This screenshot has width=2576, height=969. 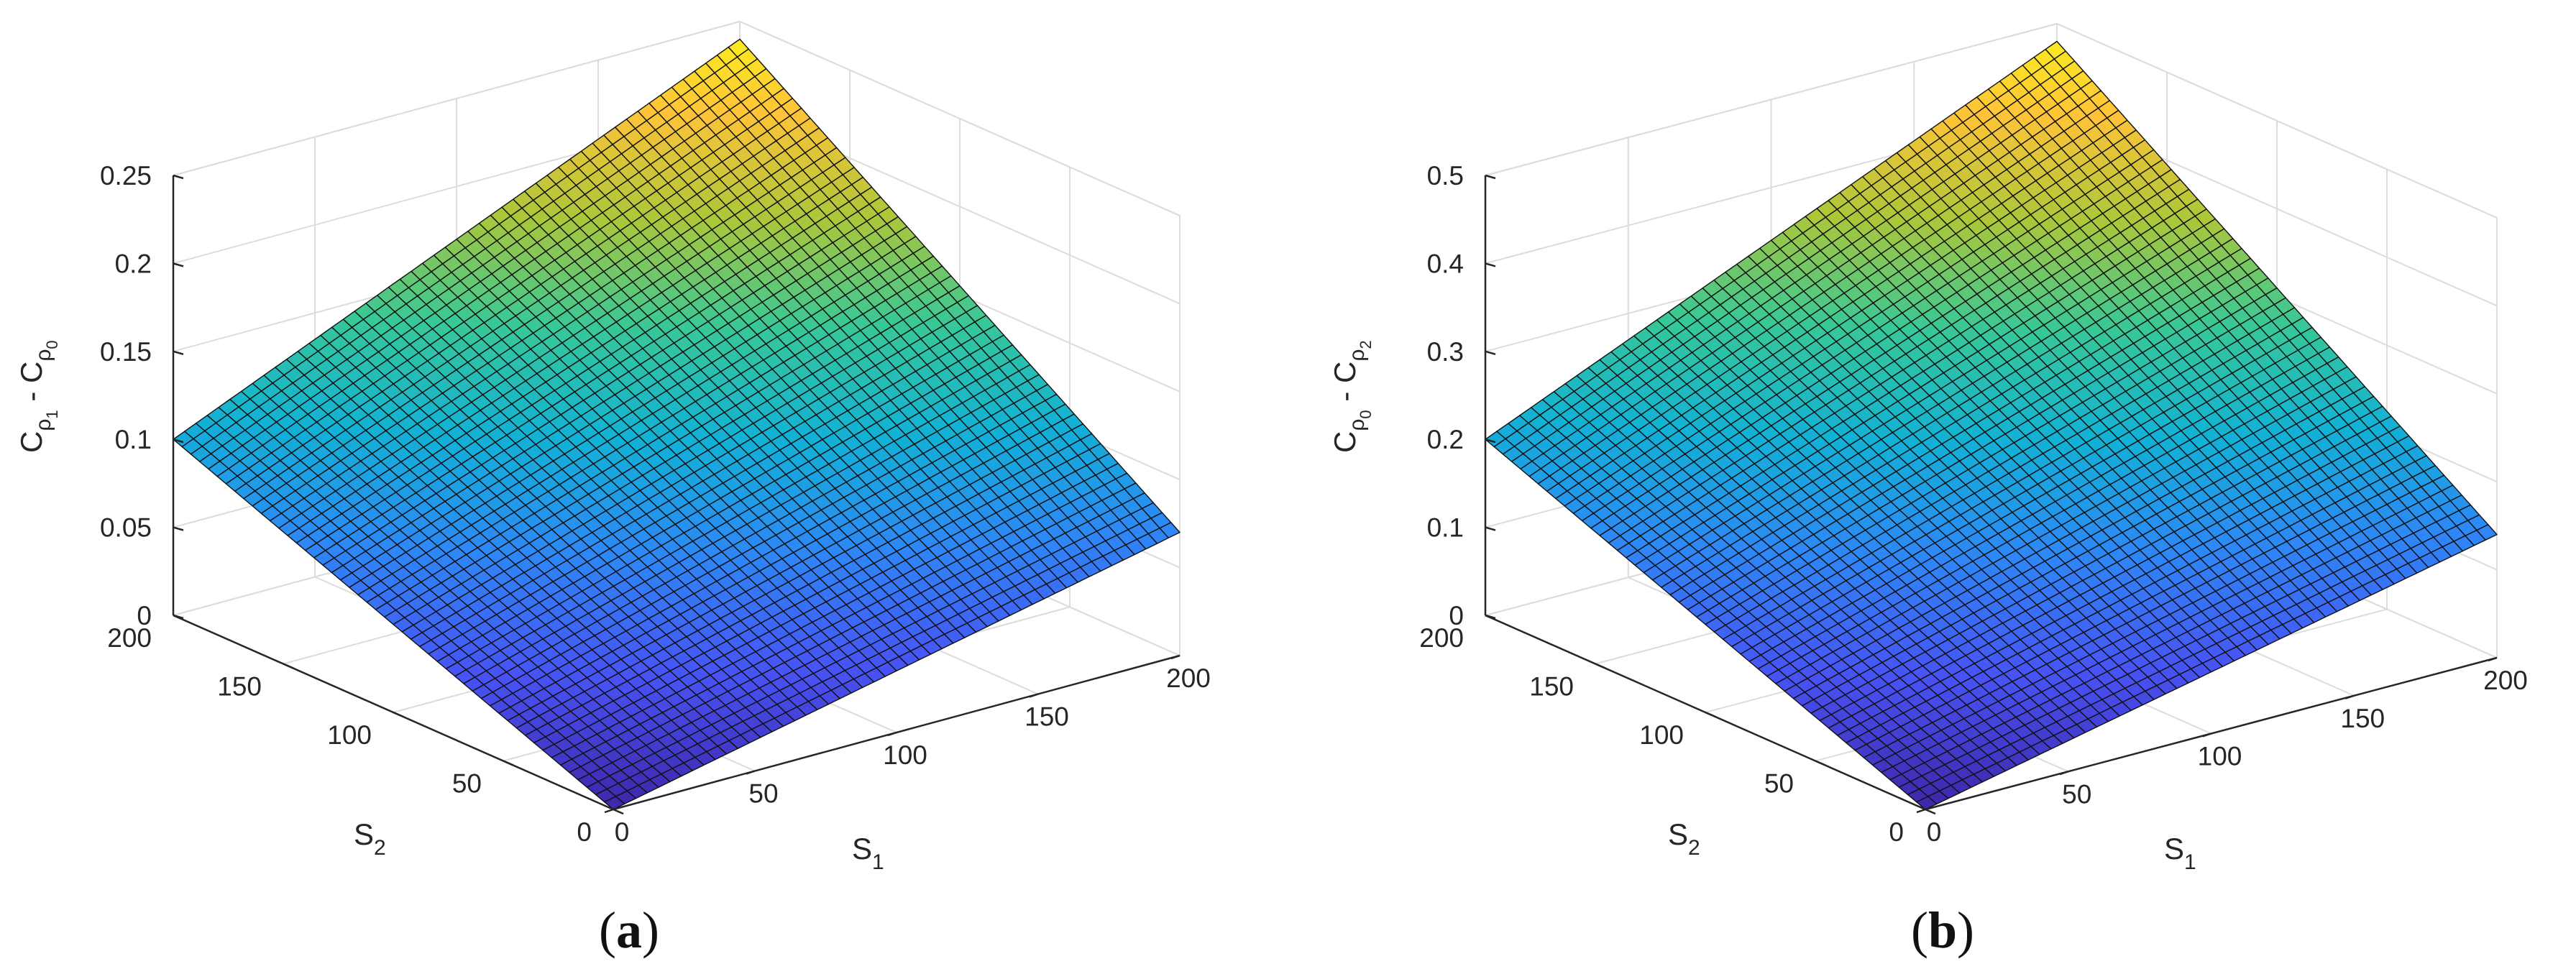 I want to click on panel-a-z-tick-label: 0.05, so click(x=126, y=528).